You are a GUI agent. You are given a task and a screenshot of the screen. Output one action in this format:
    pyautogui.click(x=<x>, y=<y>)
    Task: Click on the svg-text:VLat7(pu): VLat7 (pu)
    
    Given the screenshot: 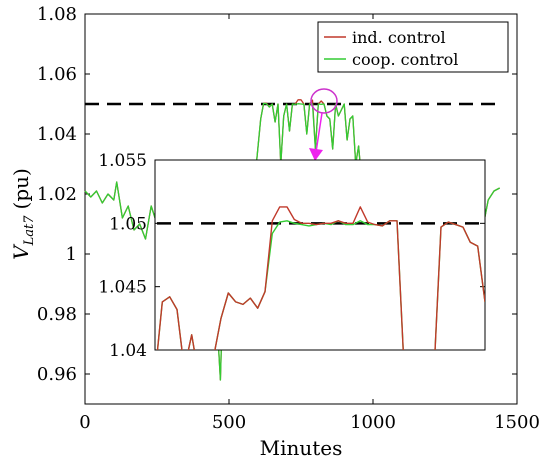 What is the action you would take?
    pyautogui.click(x=23, y=214)
    